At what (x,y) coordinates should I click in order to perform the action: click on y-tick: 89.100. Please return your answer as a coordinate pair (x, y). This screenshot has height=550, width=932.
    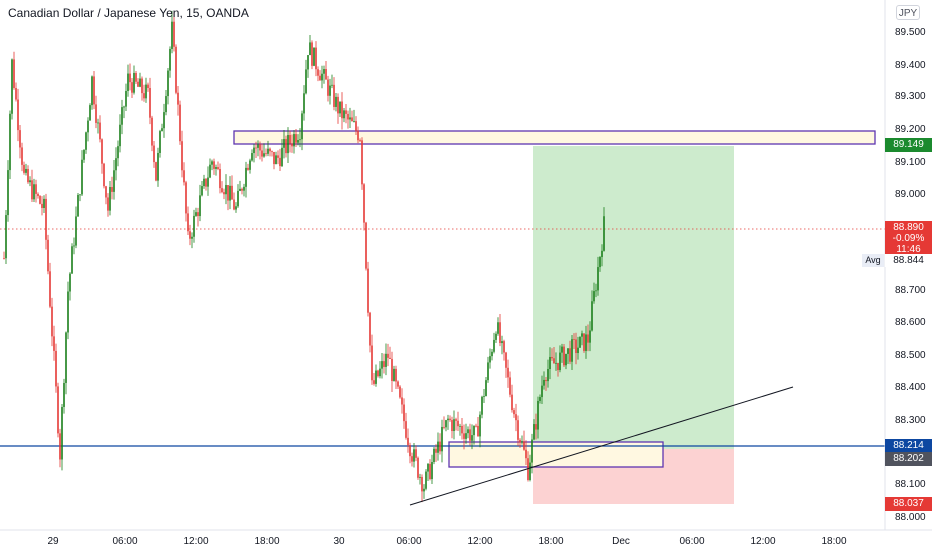
    Looking at the image, I should click on (910, 162).